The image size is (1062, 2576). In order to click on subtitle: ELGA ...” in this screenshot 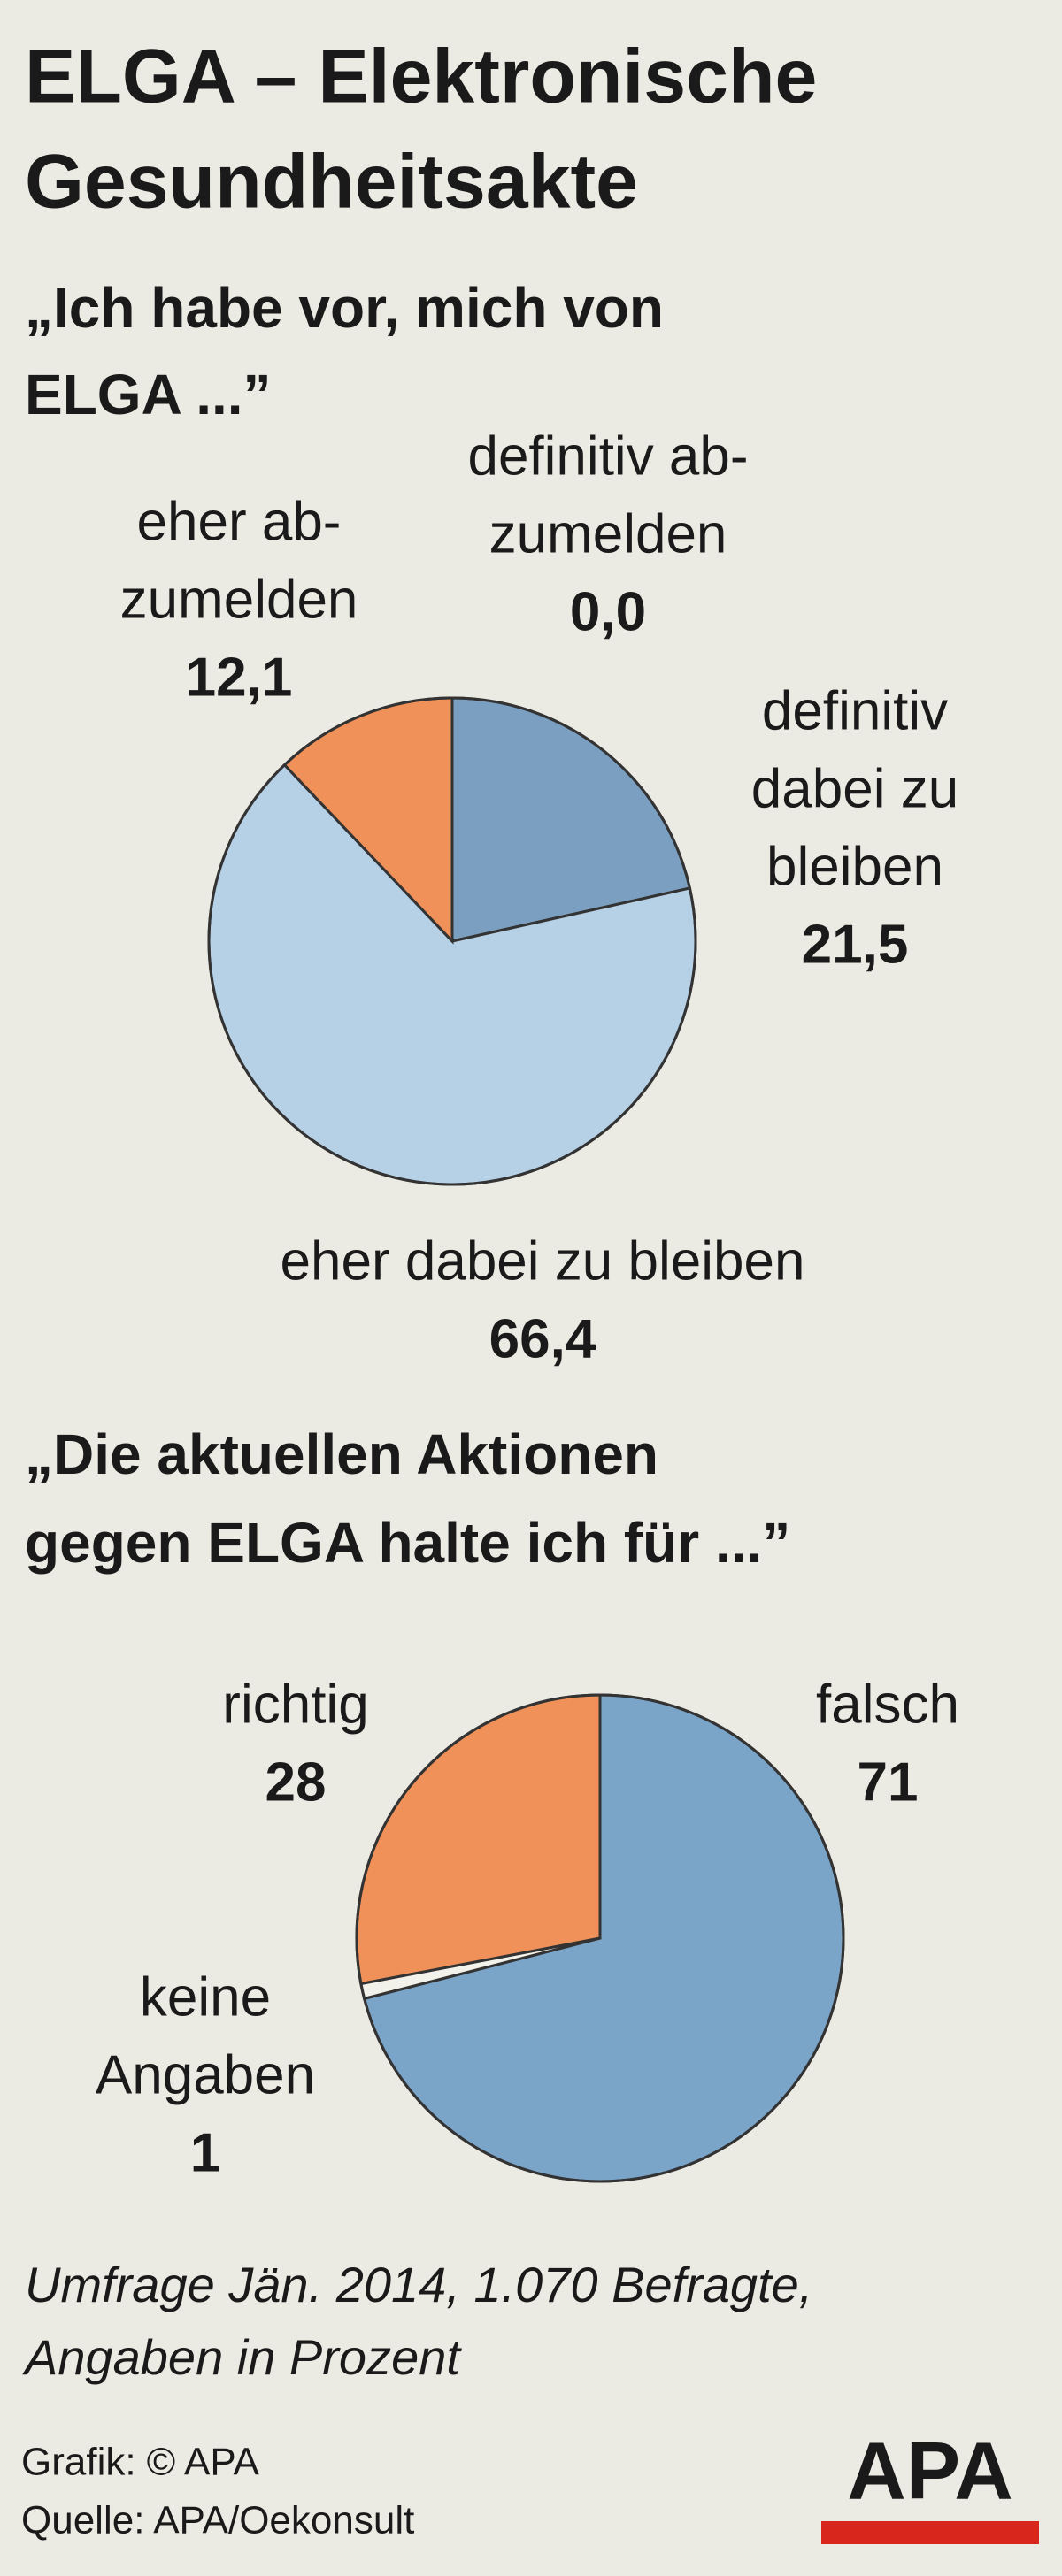, I will do `click(148, 394)`.